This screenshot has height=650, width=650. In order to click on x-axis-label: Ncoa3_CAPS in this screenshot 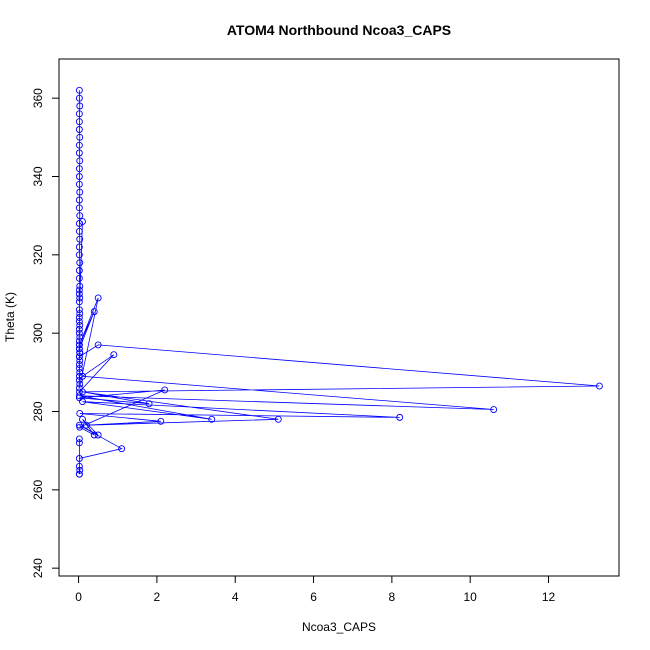, I will do `click(339, 627)`.